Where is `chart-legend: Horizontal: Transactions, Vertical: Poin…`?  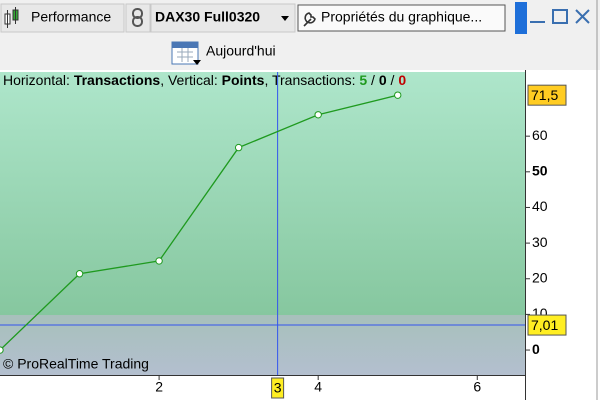
chart-legend: Horizontal: Transactions, Vertical: Poin… is located at coordinates (204, 80).